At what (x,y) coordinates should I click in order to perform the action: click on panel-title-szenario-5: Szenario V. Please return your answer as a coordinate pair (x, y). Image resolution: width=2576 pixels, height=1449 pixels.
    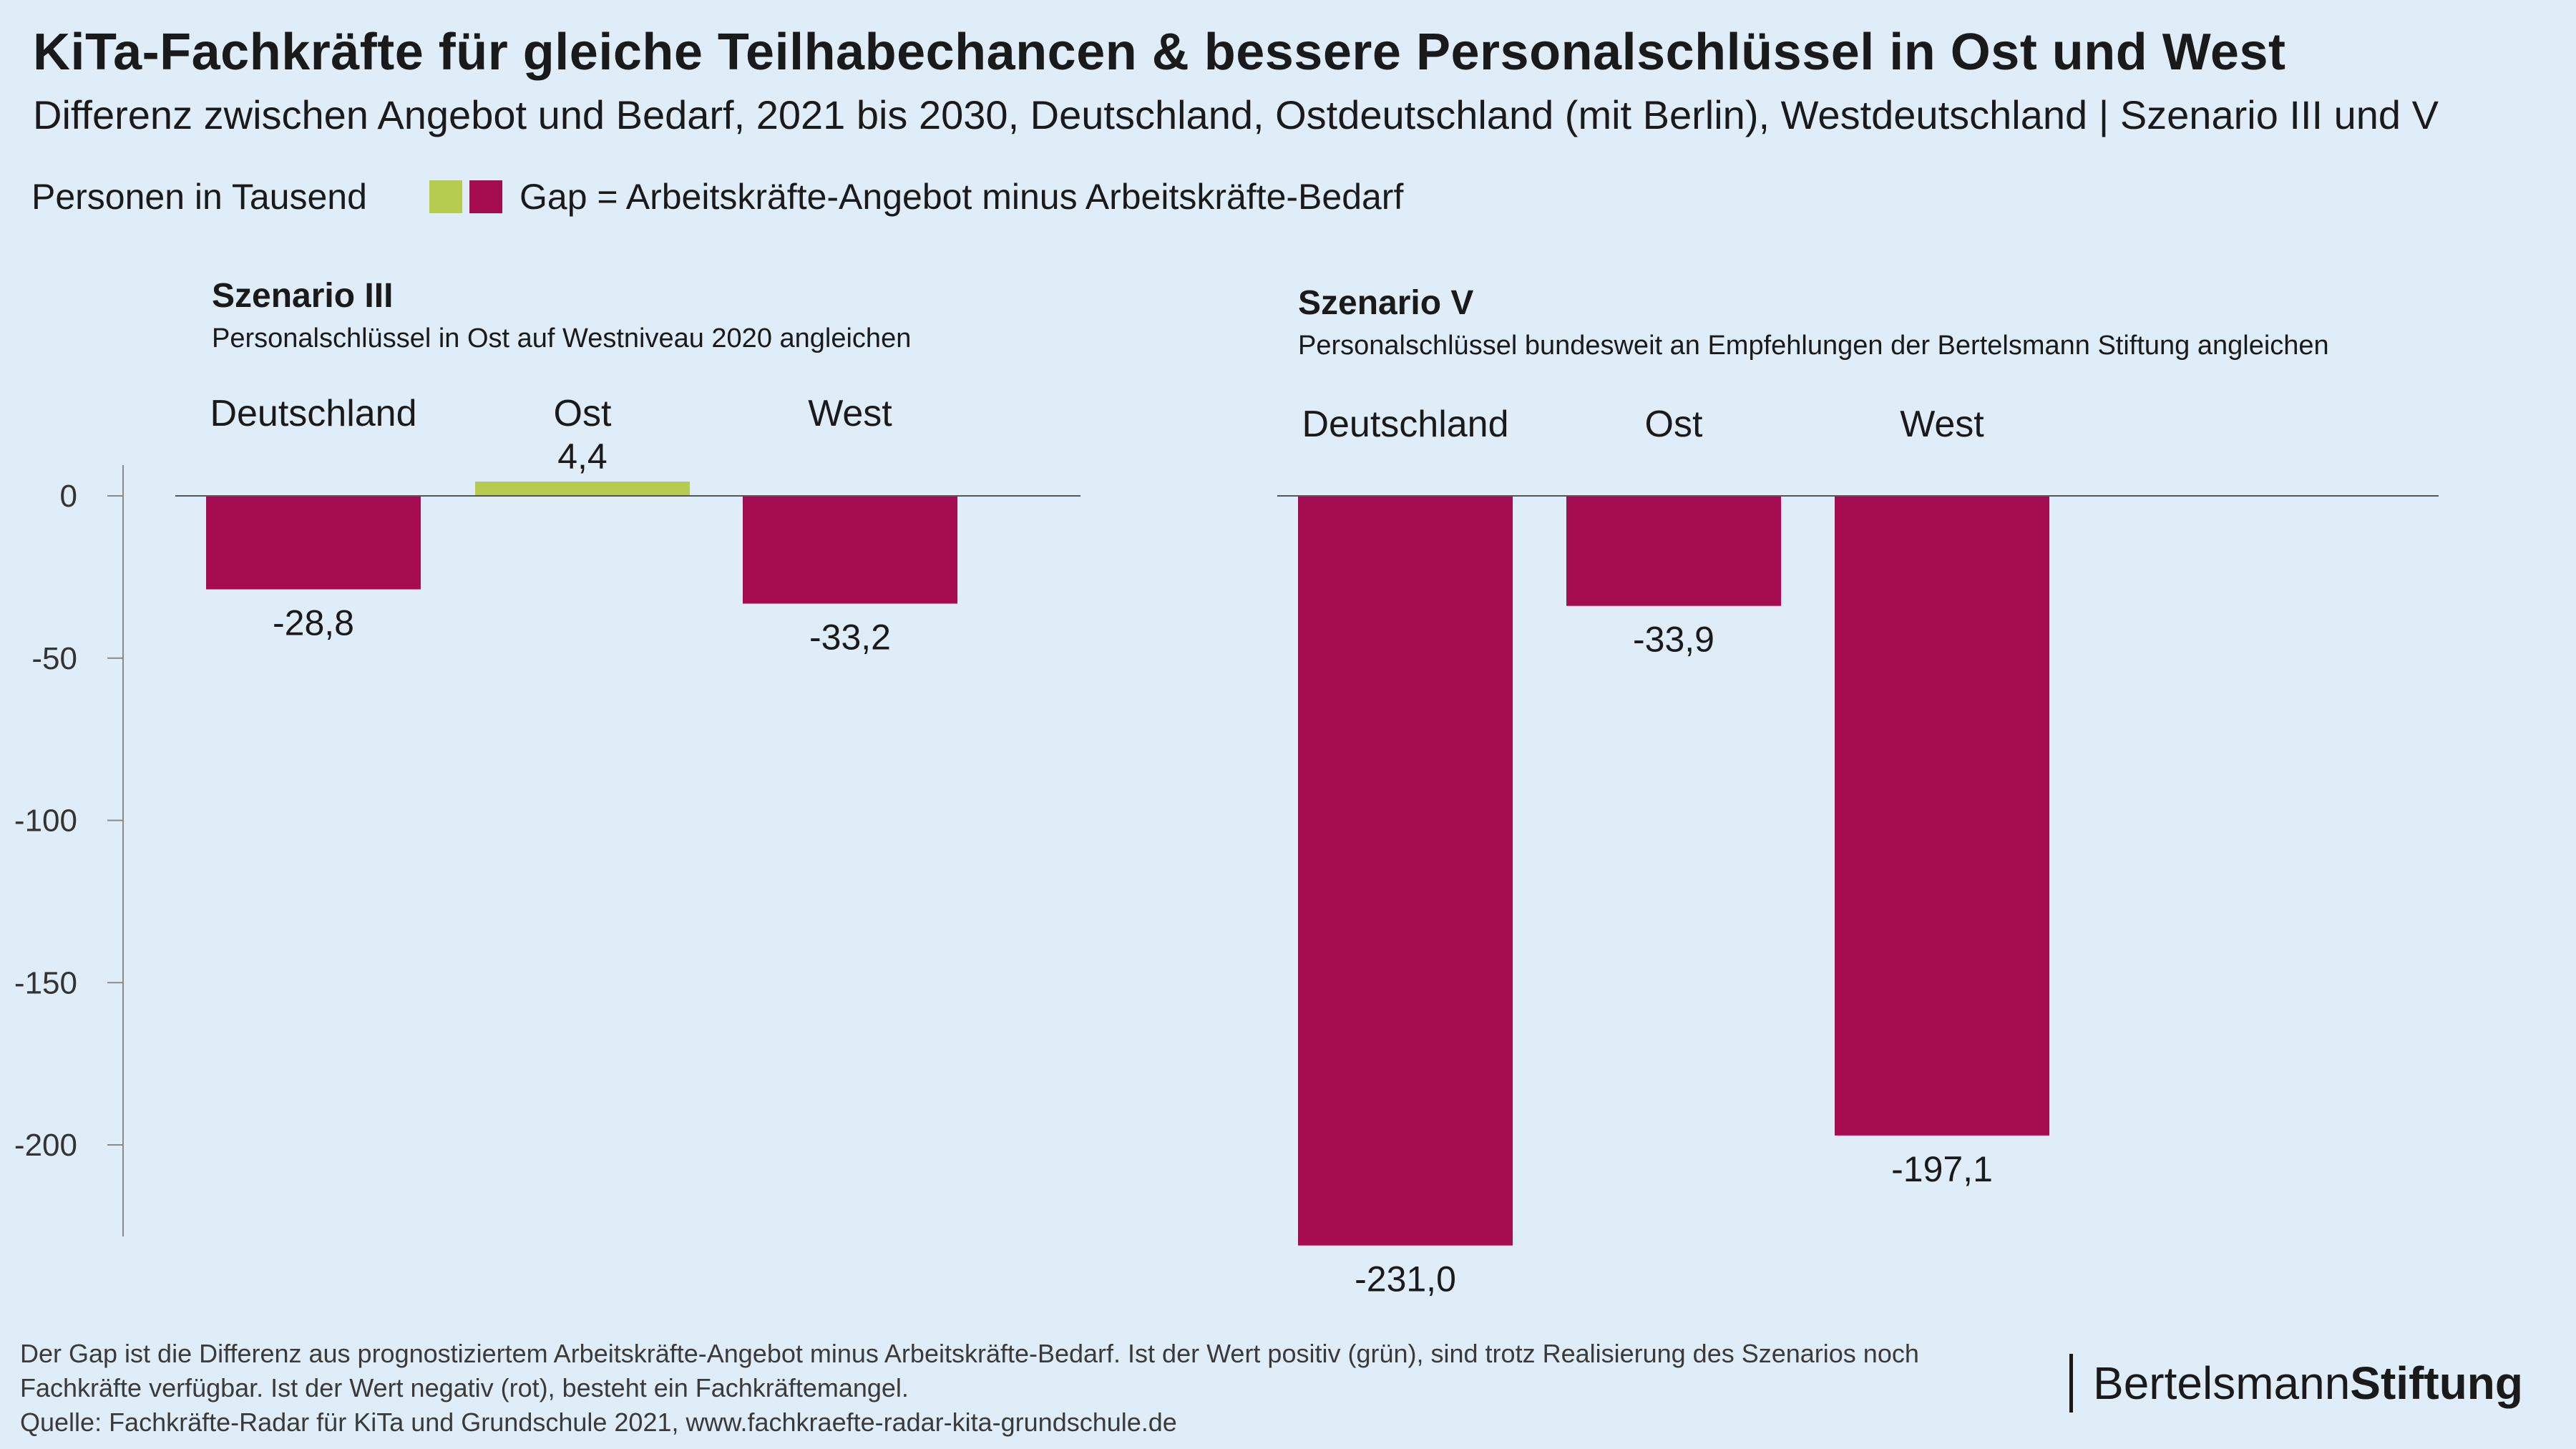
    Looking at the image, I should click on (1386, 303).